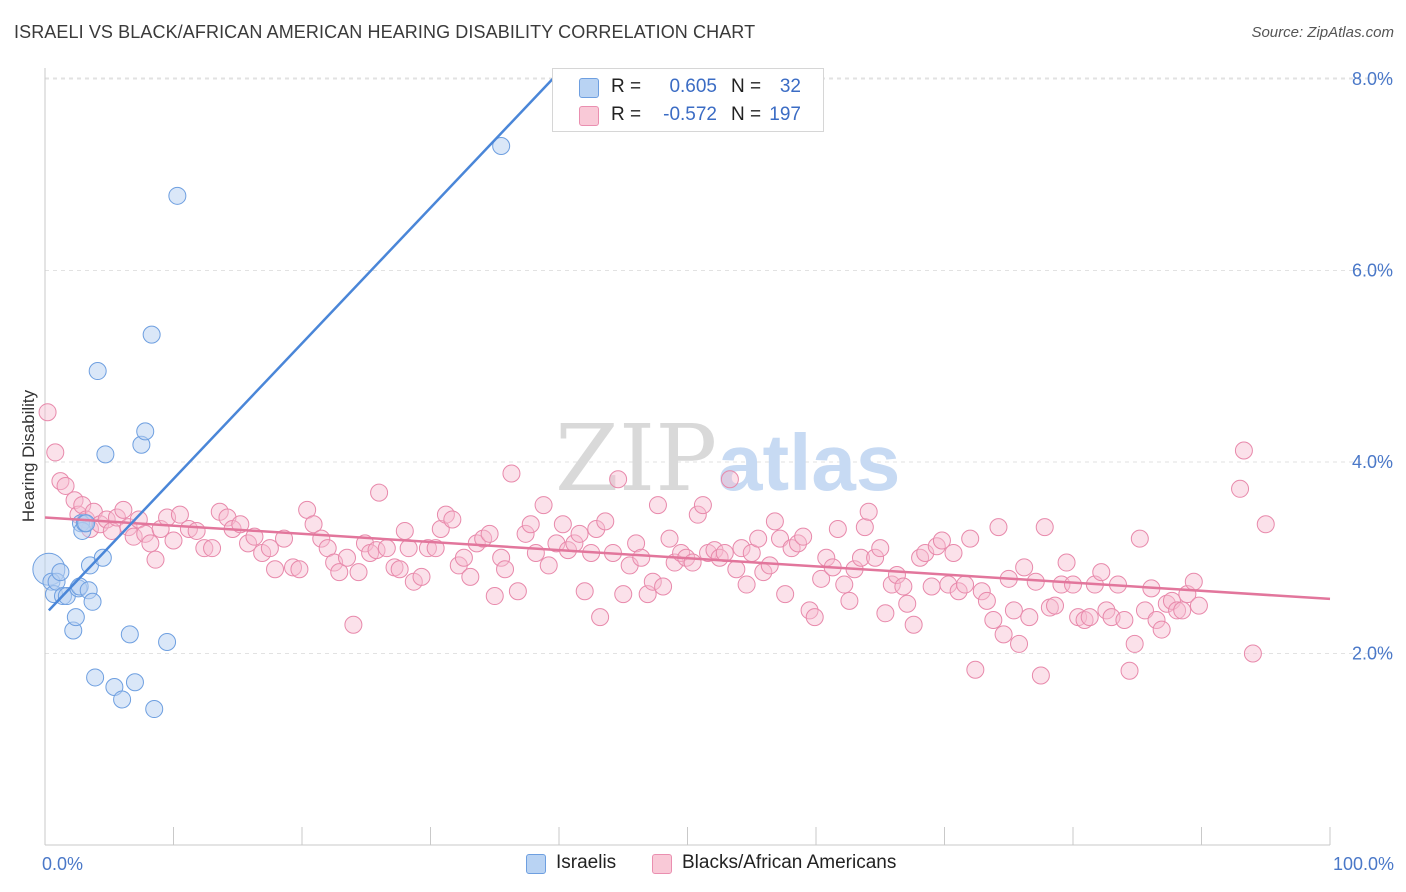  What do you see at coordinates (1372, 79) in the screenshot?
I see `y-tick-label: 8.0%` at bounding box center [1372, 79].